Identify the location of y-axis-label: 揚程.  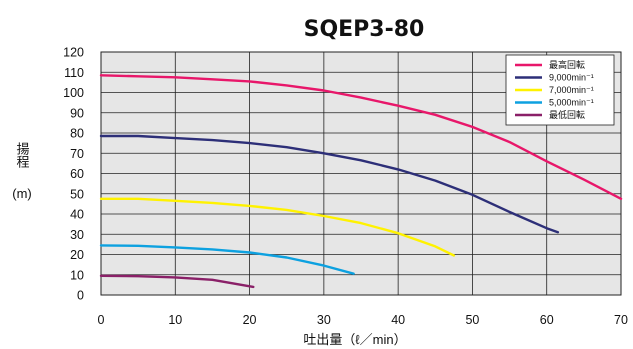
(22, 155).